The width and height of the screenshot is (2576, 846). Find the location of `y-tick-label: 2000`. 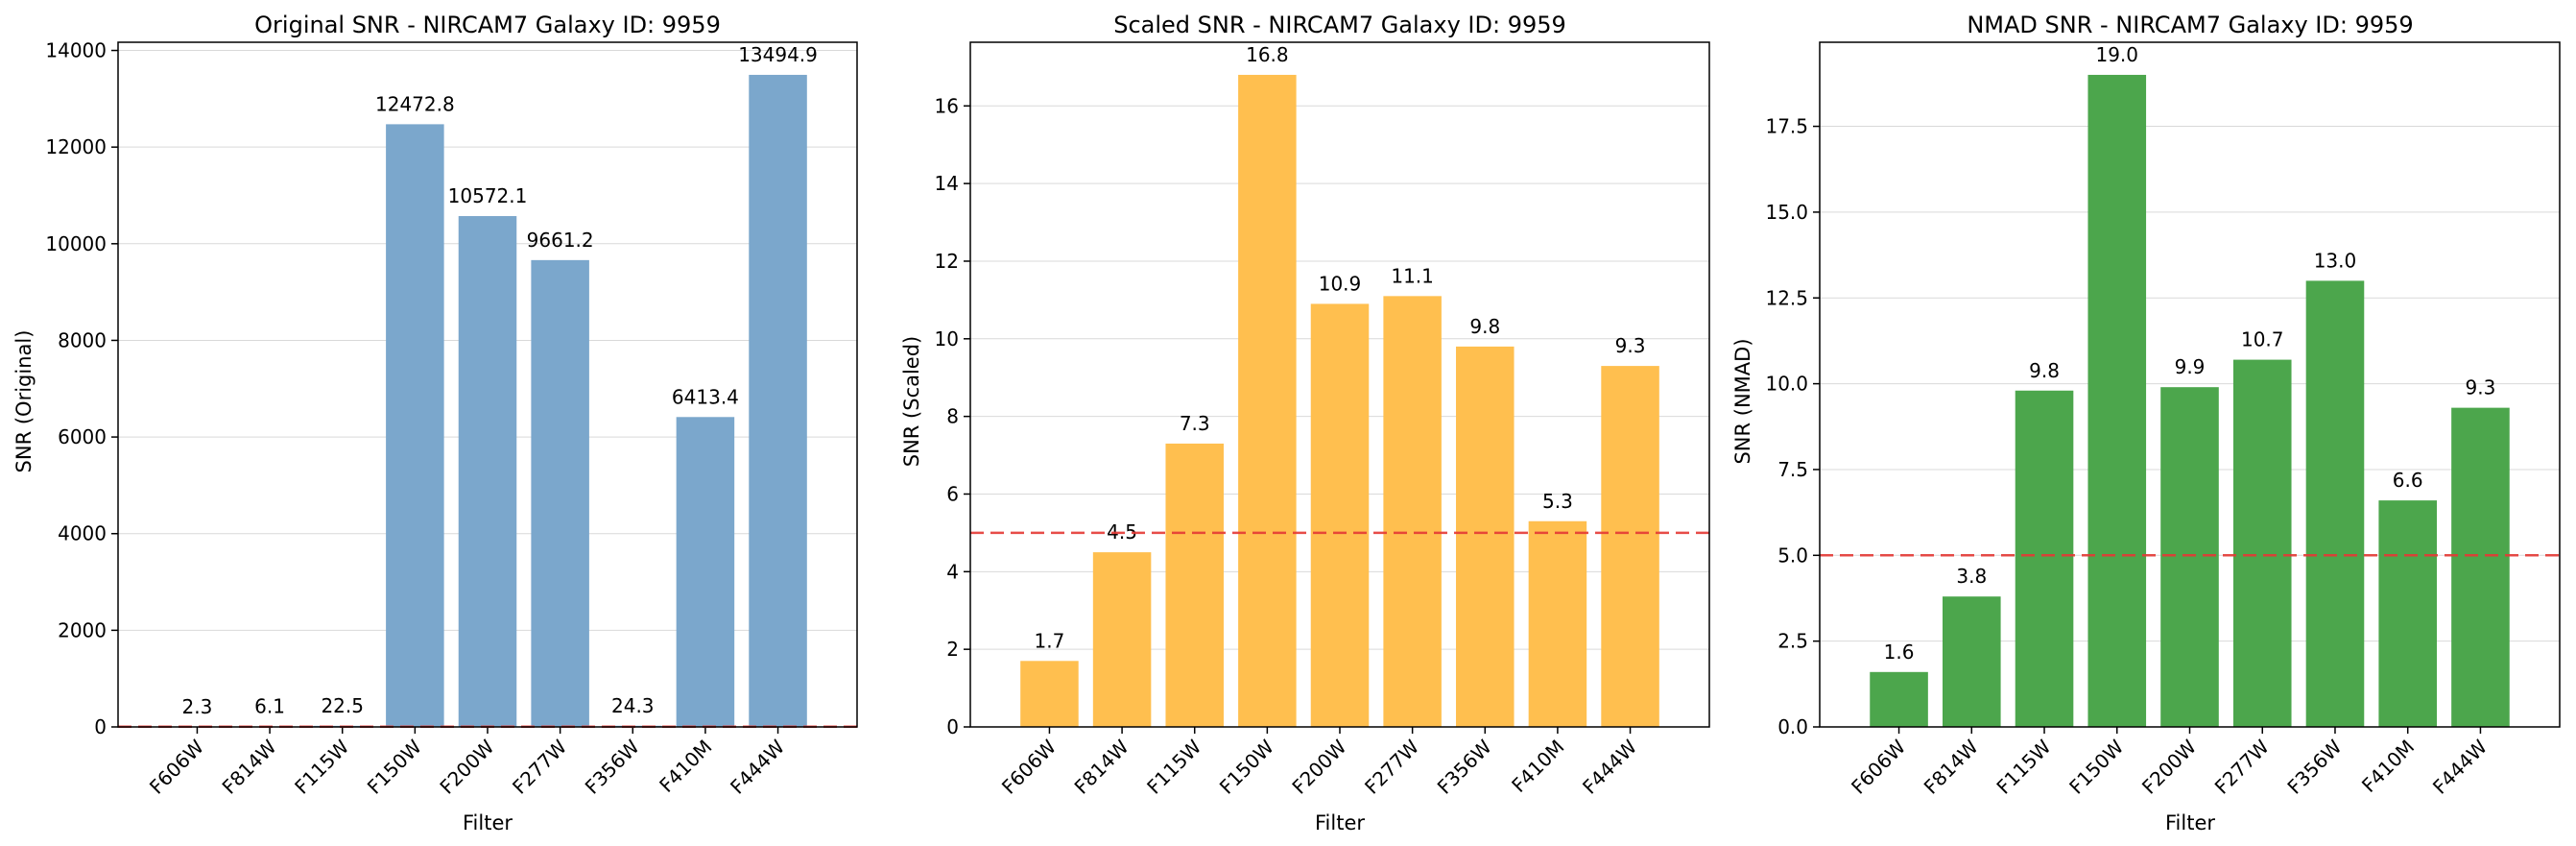

y-tick-label: 2000 is located at coordinates (82, 629).